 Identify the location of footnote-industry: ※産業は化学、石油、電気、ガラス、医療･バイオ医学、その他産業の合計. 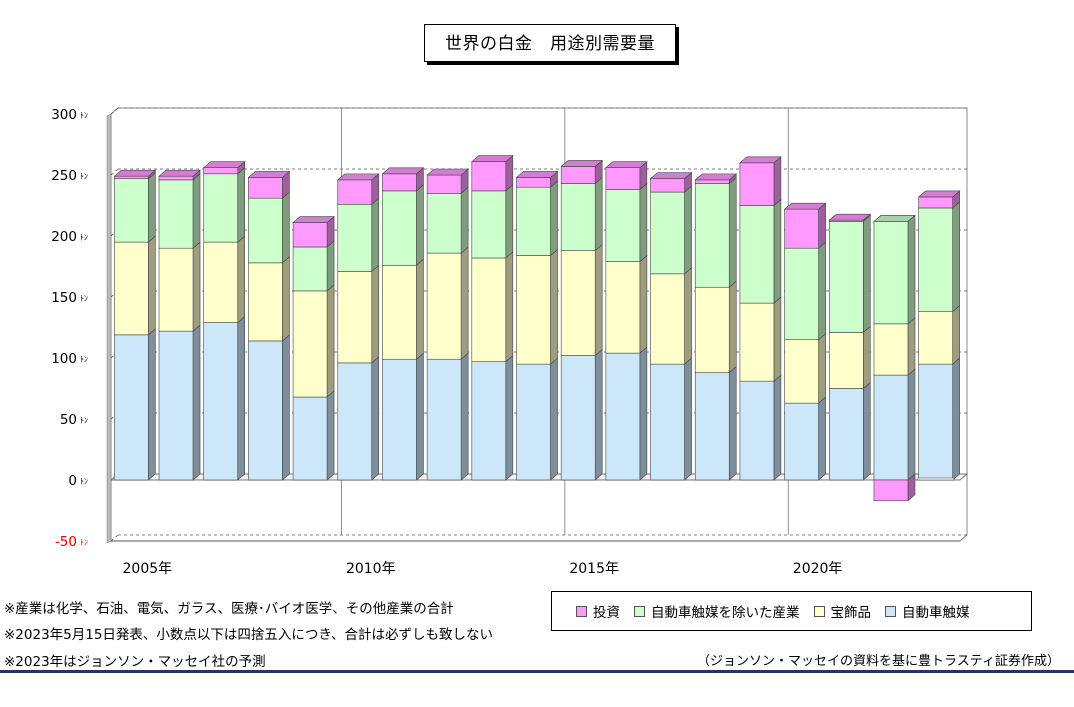
(229, 609).